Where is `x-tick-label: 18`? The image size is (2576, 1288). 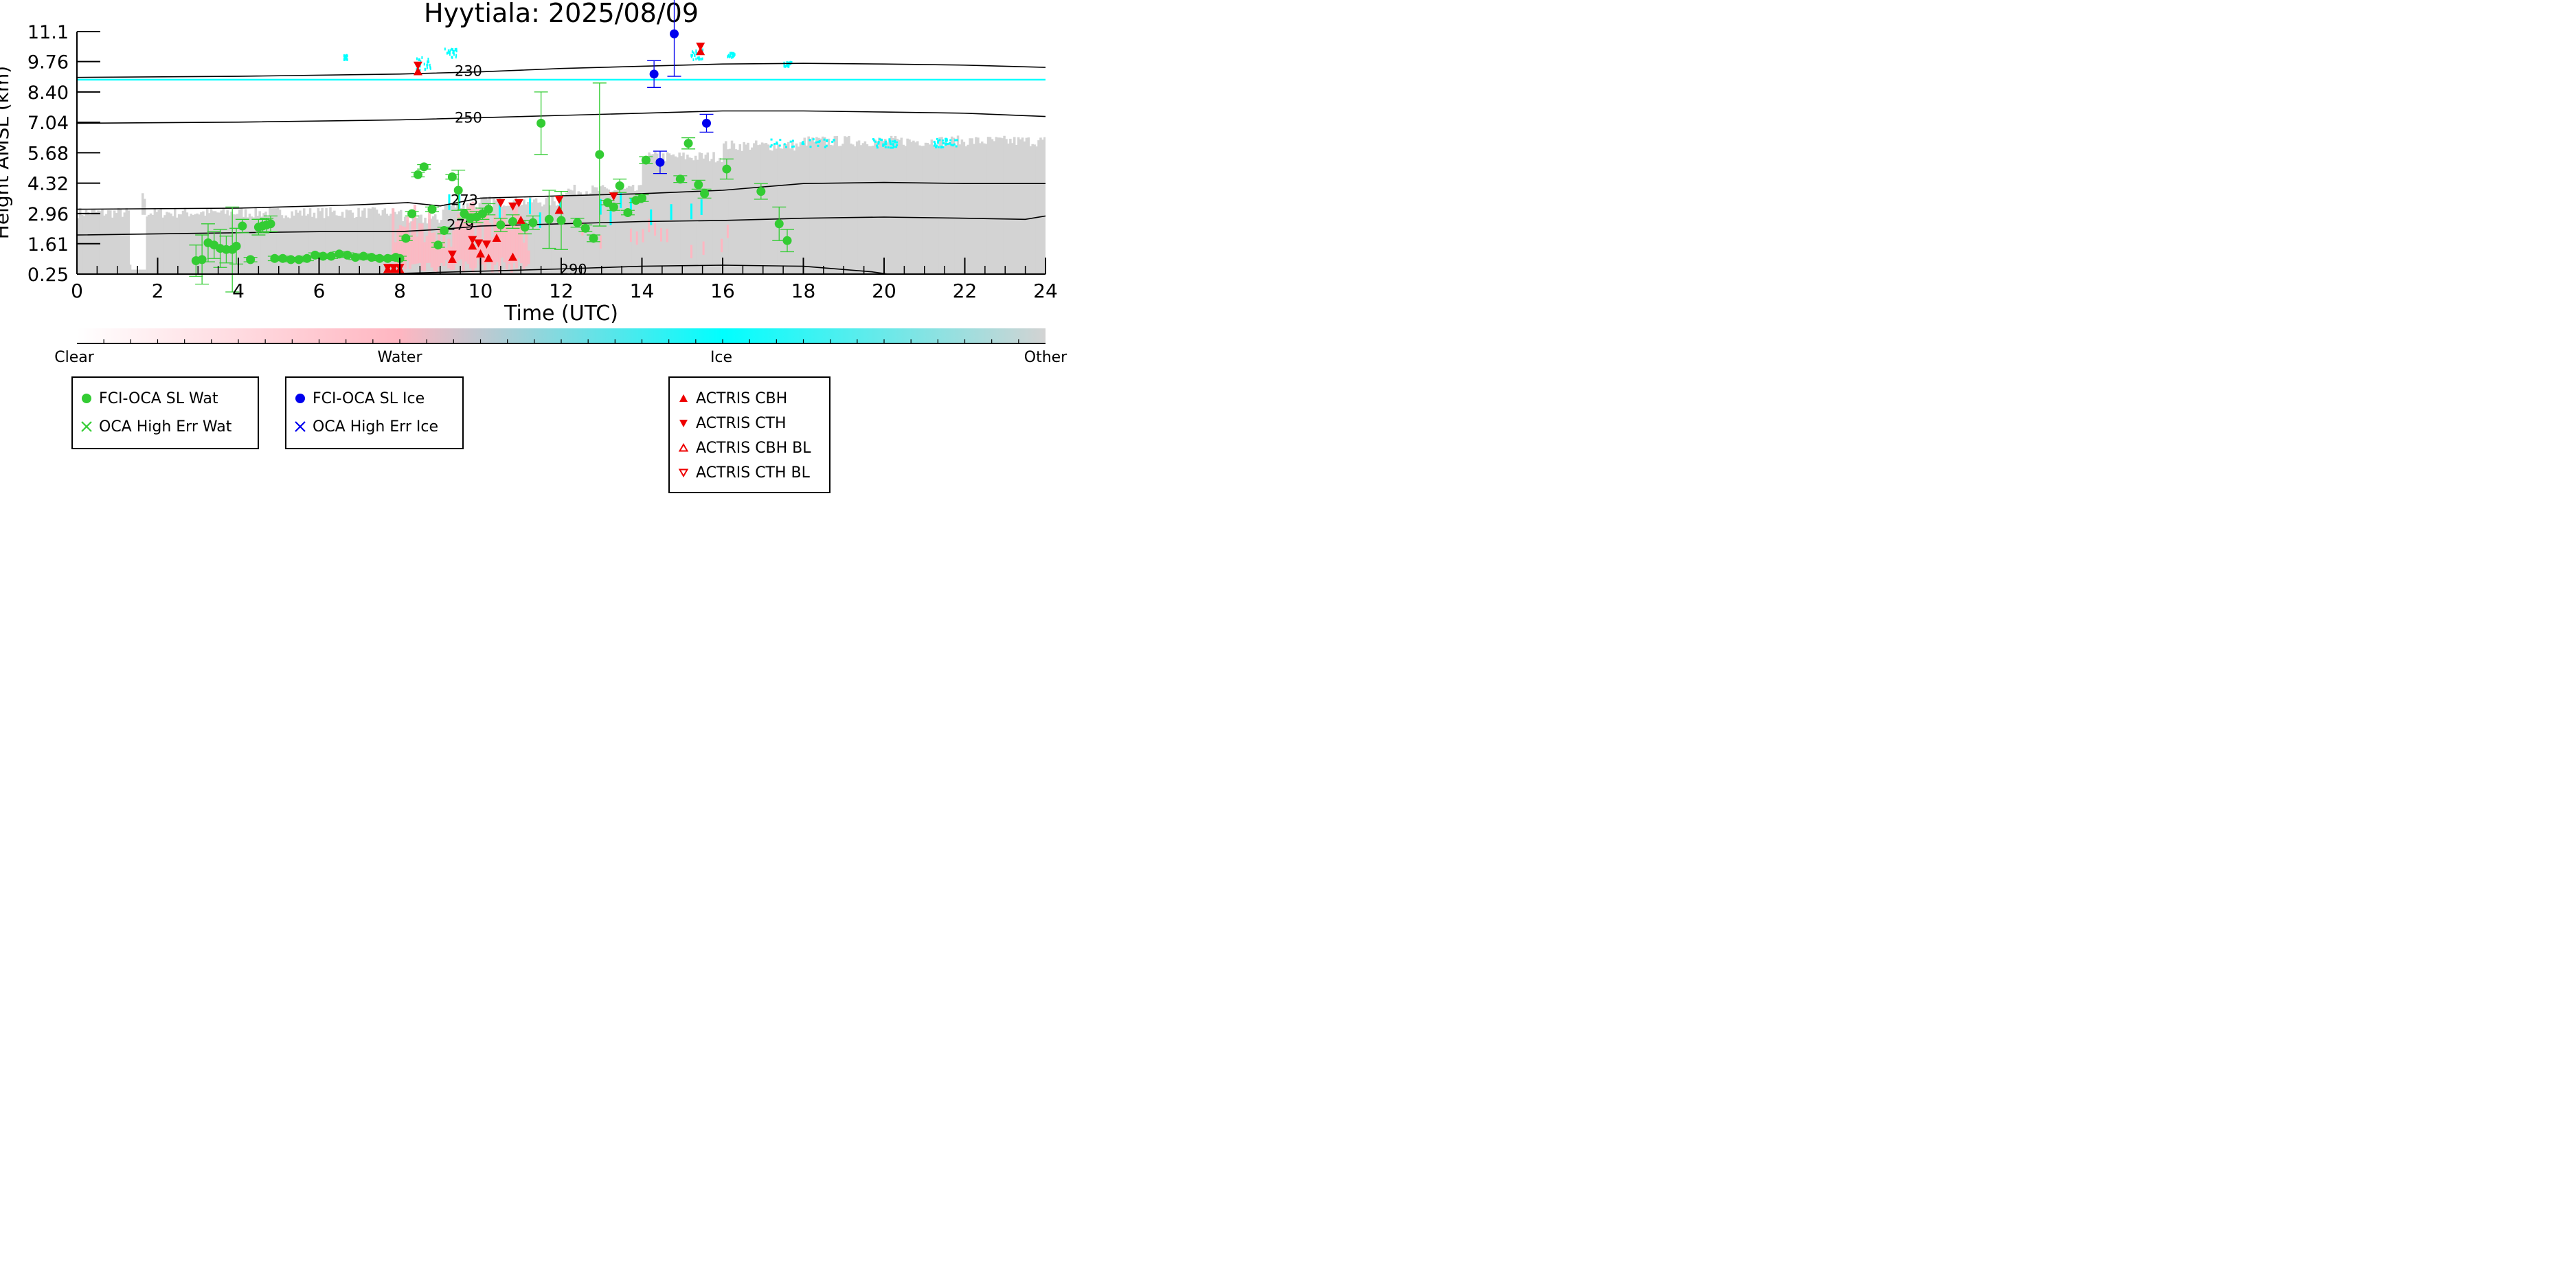 x-tick-label: 18 is located at coordinates (803, 291).